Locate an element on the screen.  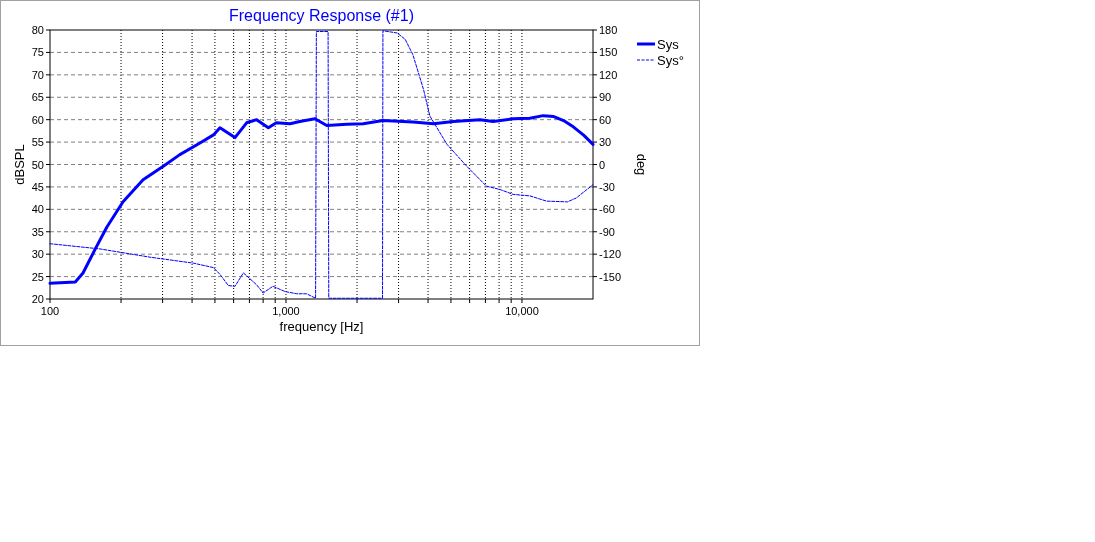
y-tick-label: 45 is located at coordinates (37, 186).